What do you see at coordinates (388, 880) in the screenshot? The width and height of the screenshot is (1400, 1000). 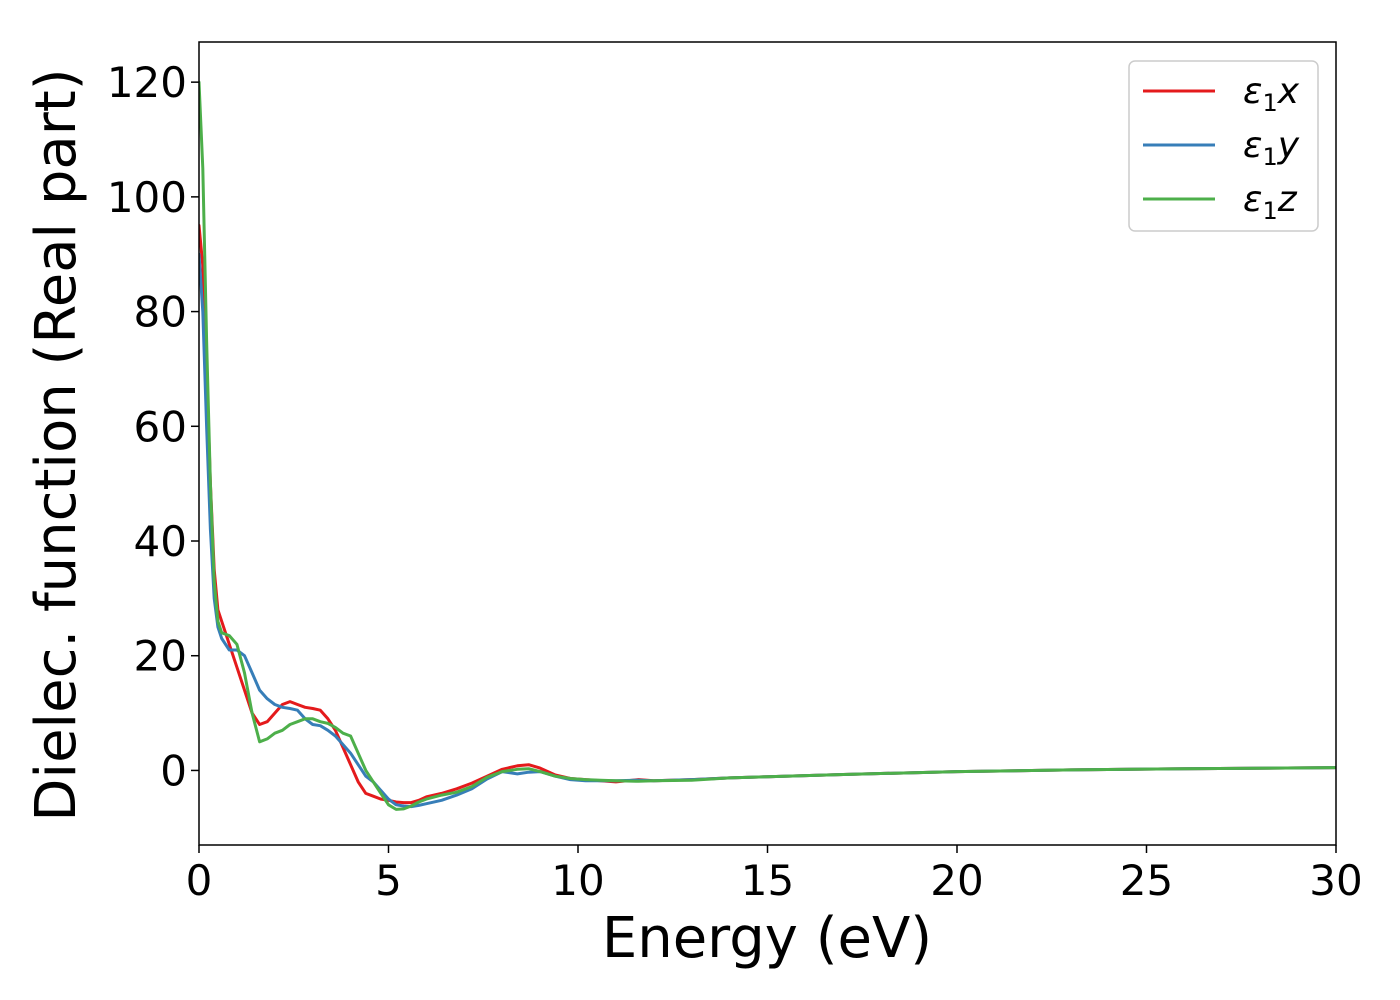 I see `x-tick-label: 5` at bounding box center [388, 880].